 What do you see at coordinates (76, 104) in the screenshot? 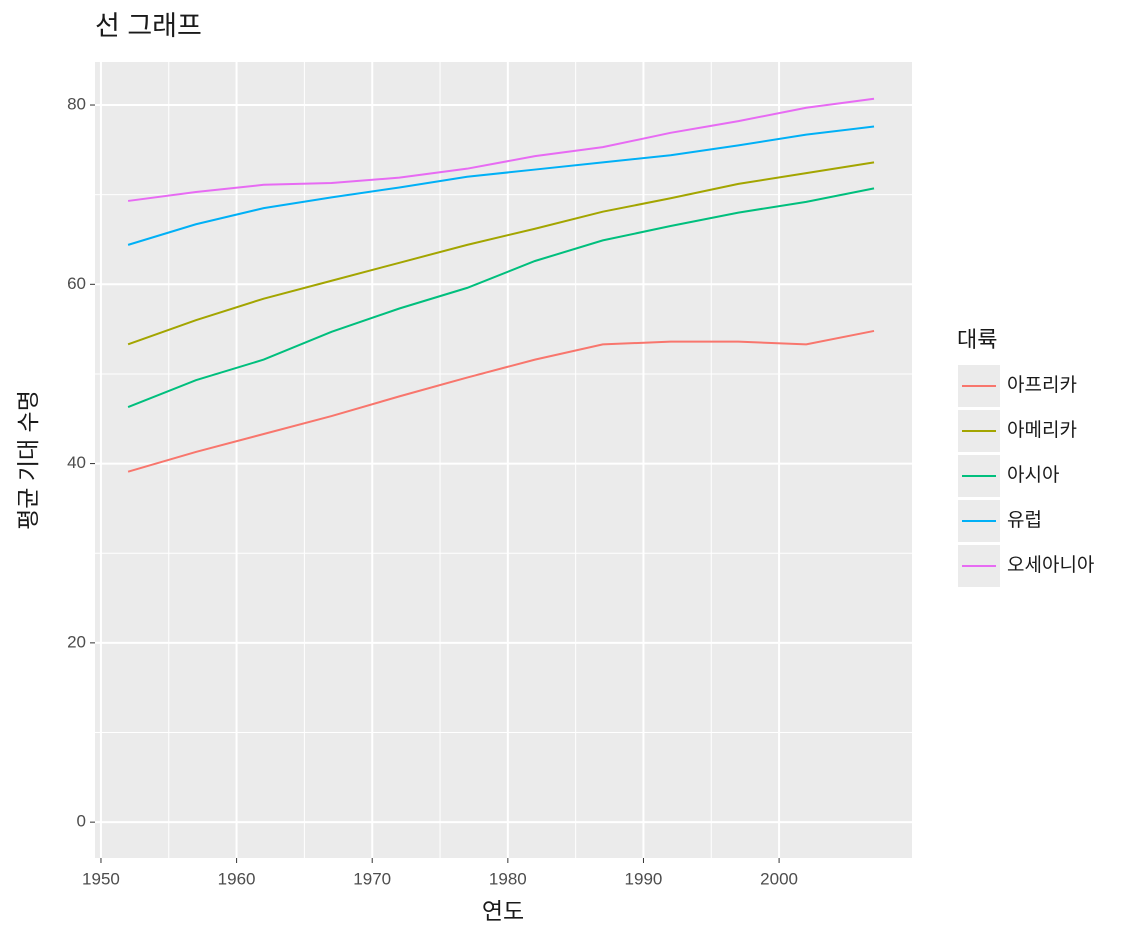
I see `y-tick-label: 80` at bounding box center [76, 104].